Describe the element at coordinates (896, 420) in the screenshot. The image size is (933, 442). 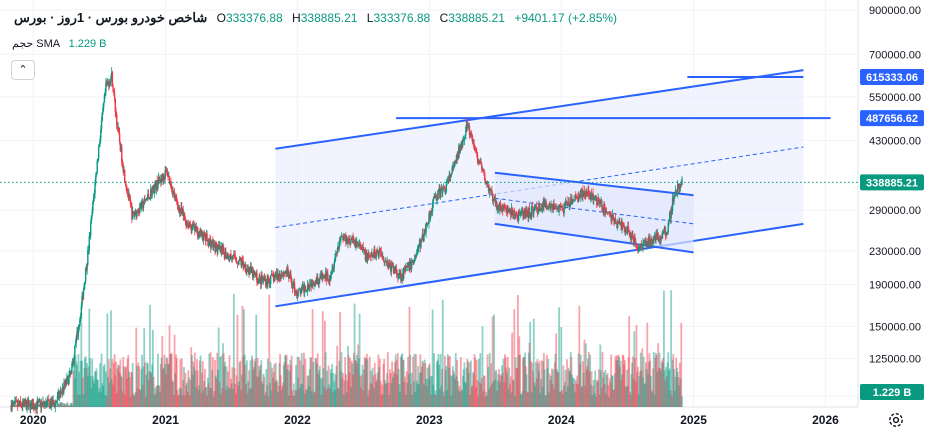
I see `gear-icon` at that location.